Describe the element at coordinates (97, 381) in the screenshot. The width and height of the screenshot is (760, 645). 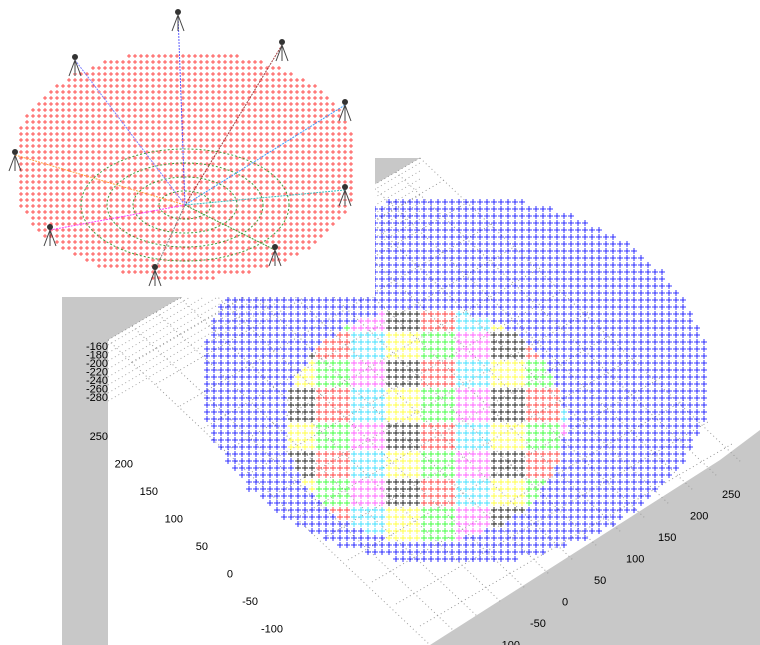
I see `z-tick-label: -240` at that location.